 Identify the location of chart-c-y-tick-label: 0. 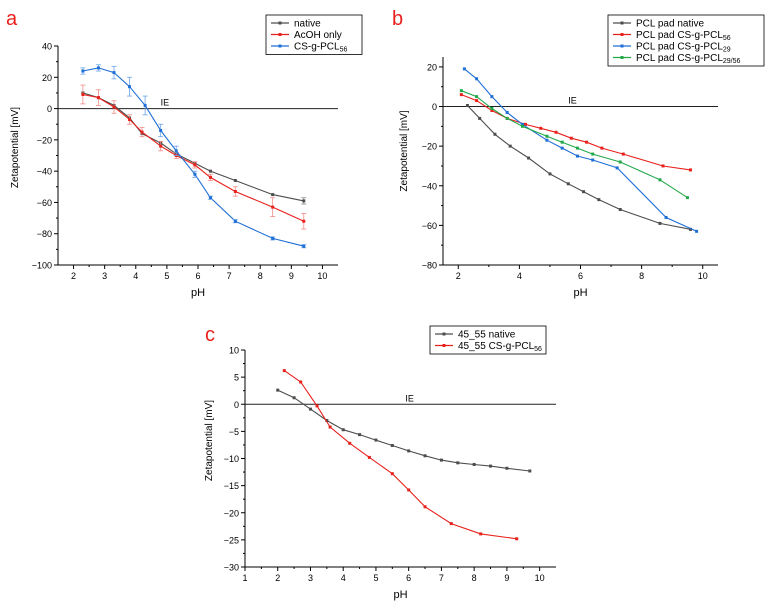
(236, 405).